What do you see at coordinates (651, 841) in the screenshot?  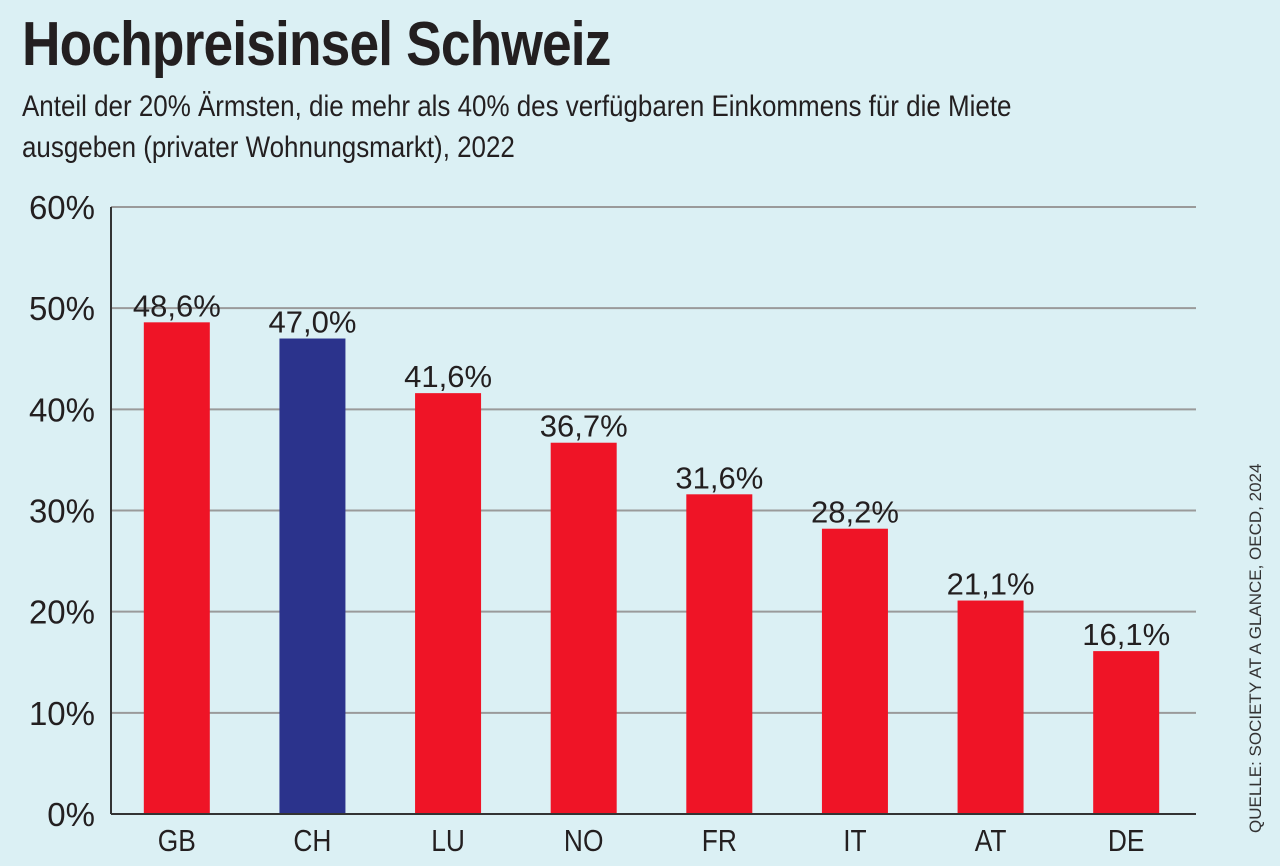 I see `x-axis-tick-labels: GB CH LU NO FR IT AT DE` at bounding box center [651, 841].